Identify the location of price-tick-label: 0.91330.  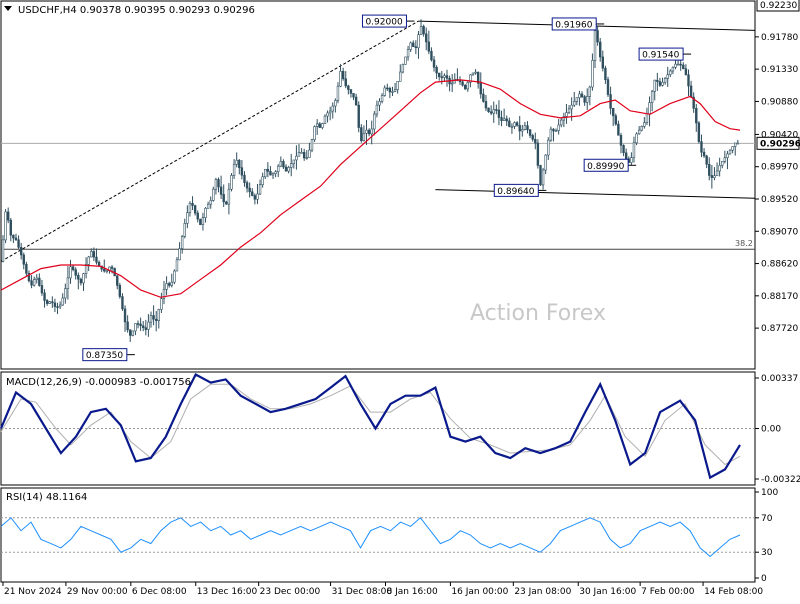
(779, 70).